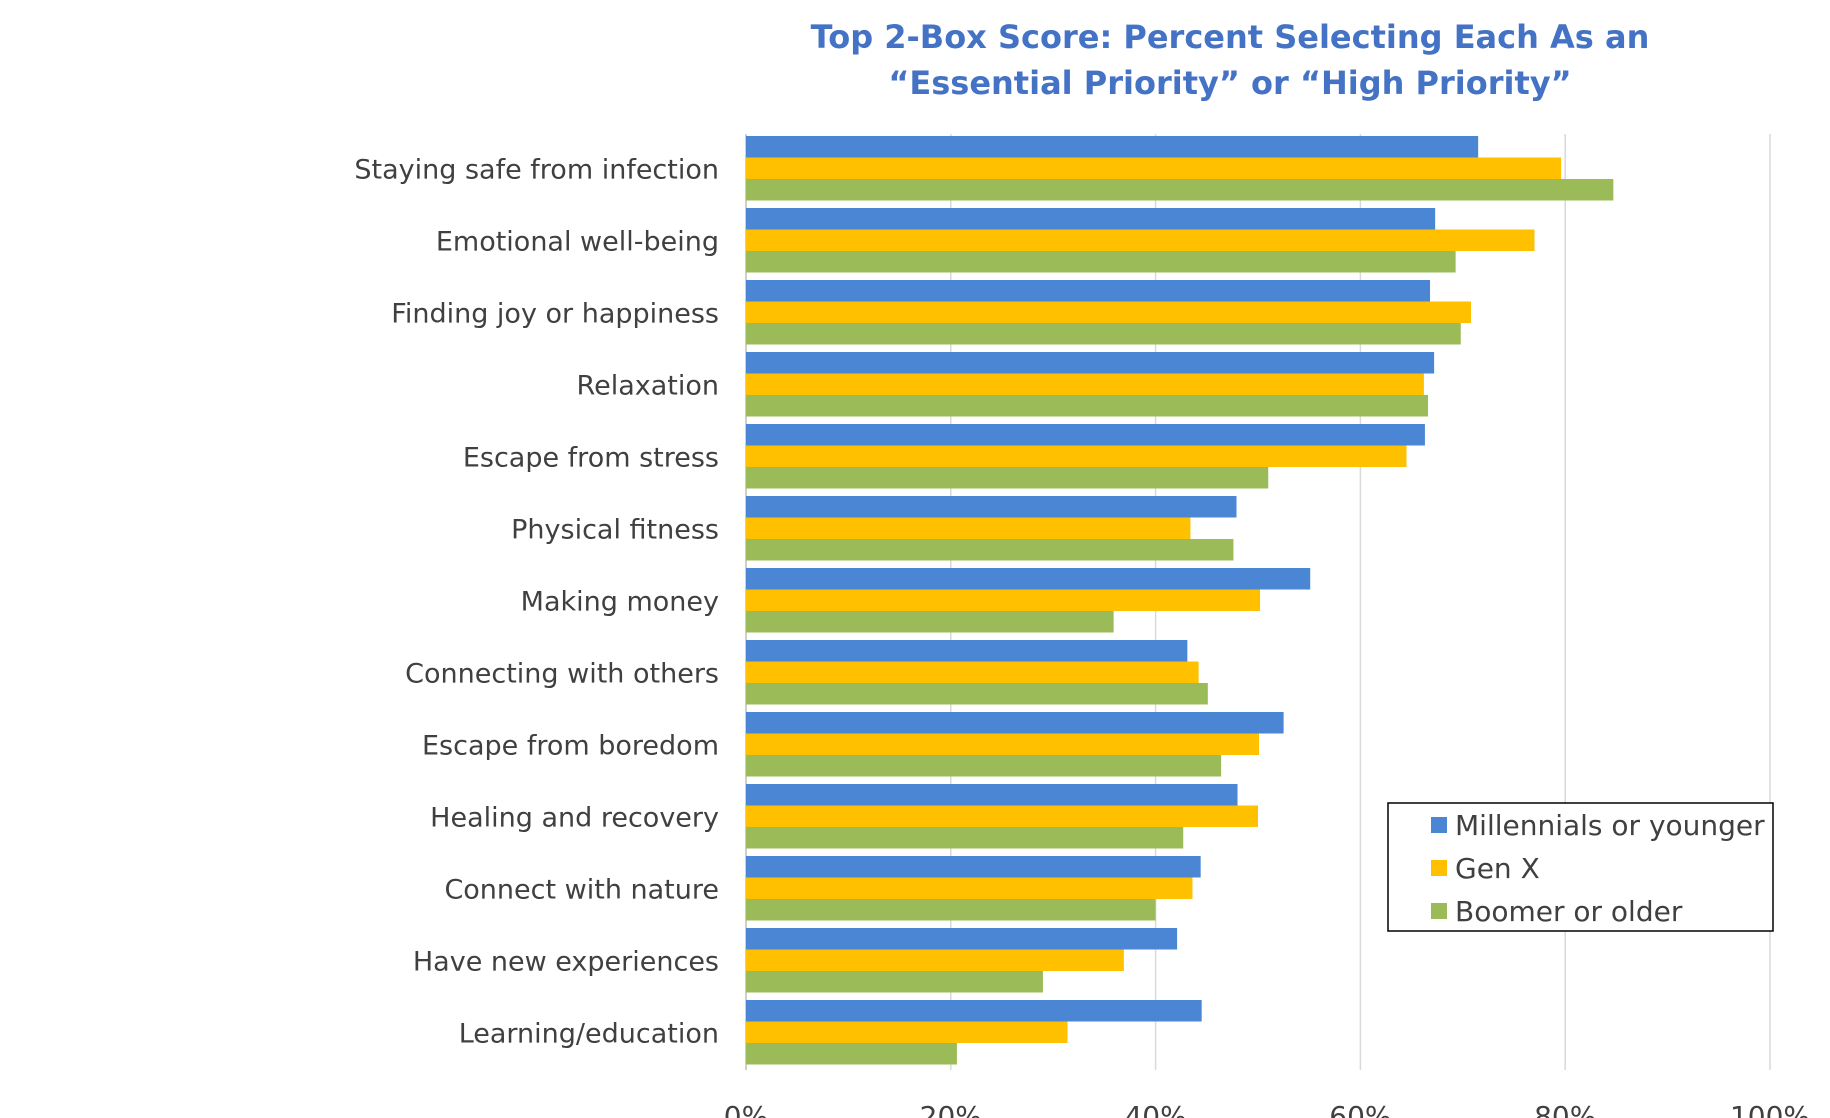 The height and width of the screenshot is (1118, 1830). I want to click on x-tick-label-5: 80%, so click(1565, 1109).